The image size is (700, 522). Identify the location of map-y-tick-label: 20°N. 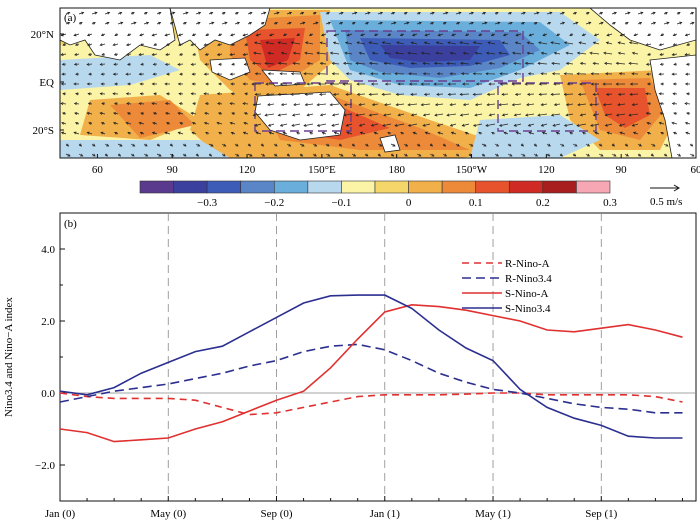
(42, 35).